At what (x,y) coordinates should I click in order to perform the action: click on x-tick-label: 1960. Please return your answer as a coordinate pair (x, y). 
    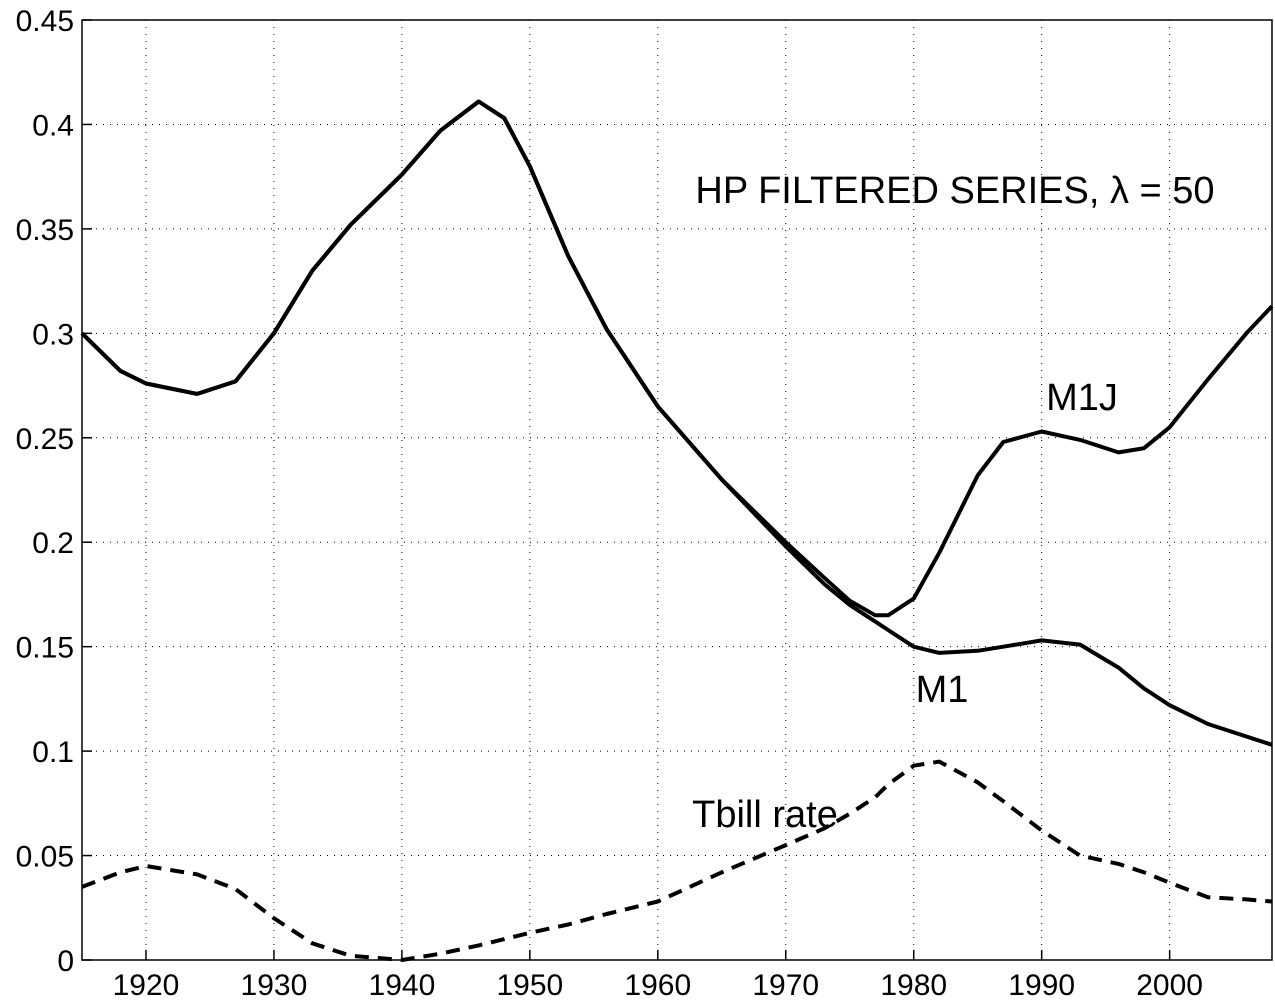
    Looking at the image, I should click on (657, 985).